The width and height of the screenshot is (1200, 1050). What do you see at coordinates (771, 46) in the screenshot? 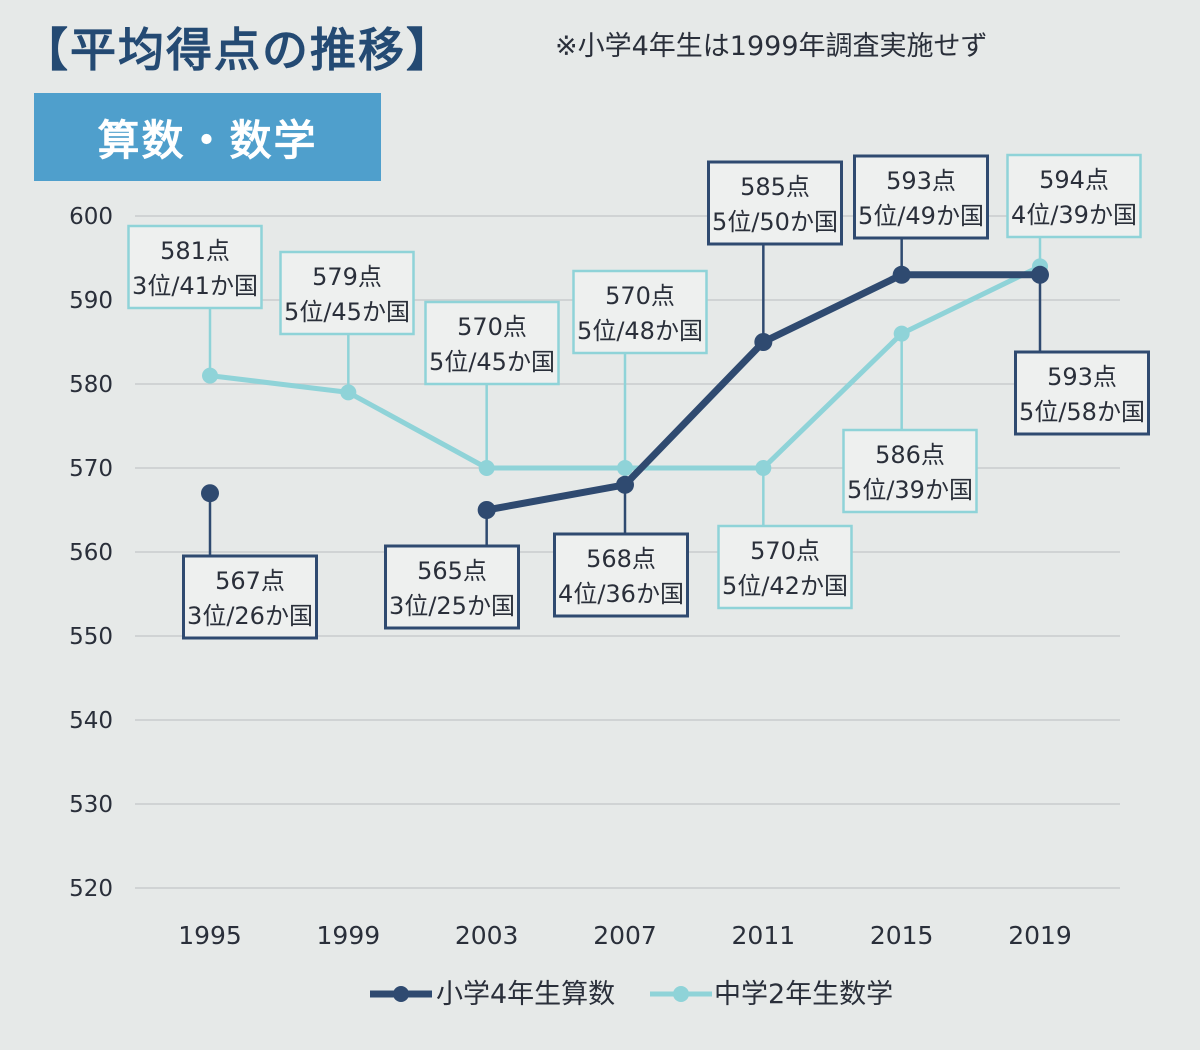
I see `survey-note: ※小学4年生は1999年調査実施せず` at bounding box center [771, 46].